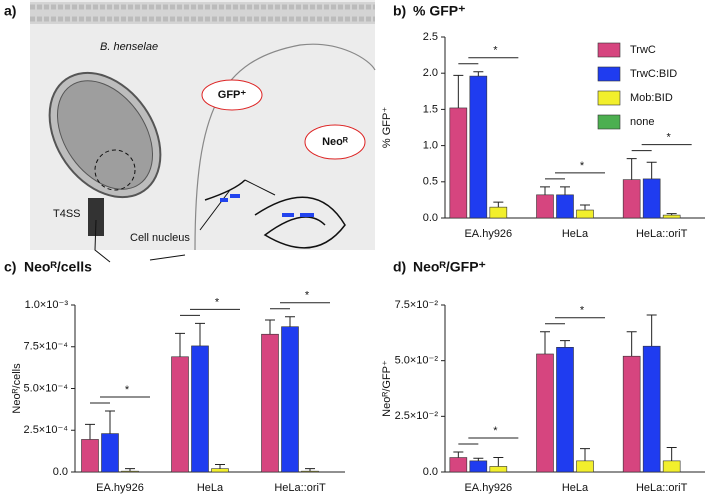 The width and height of the screenshot is (720, 499). I want to click on membrane-lipids, so click(202, 13).